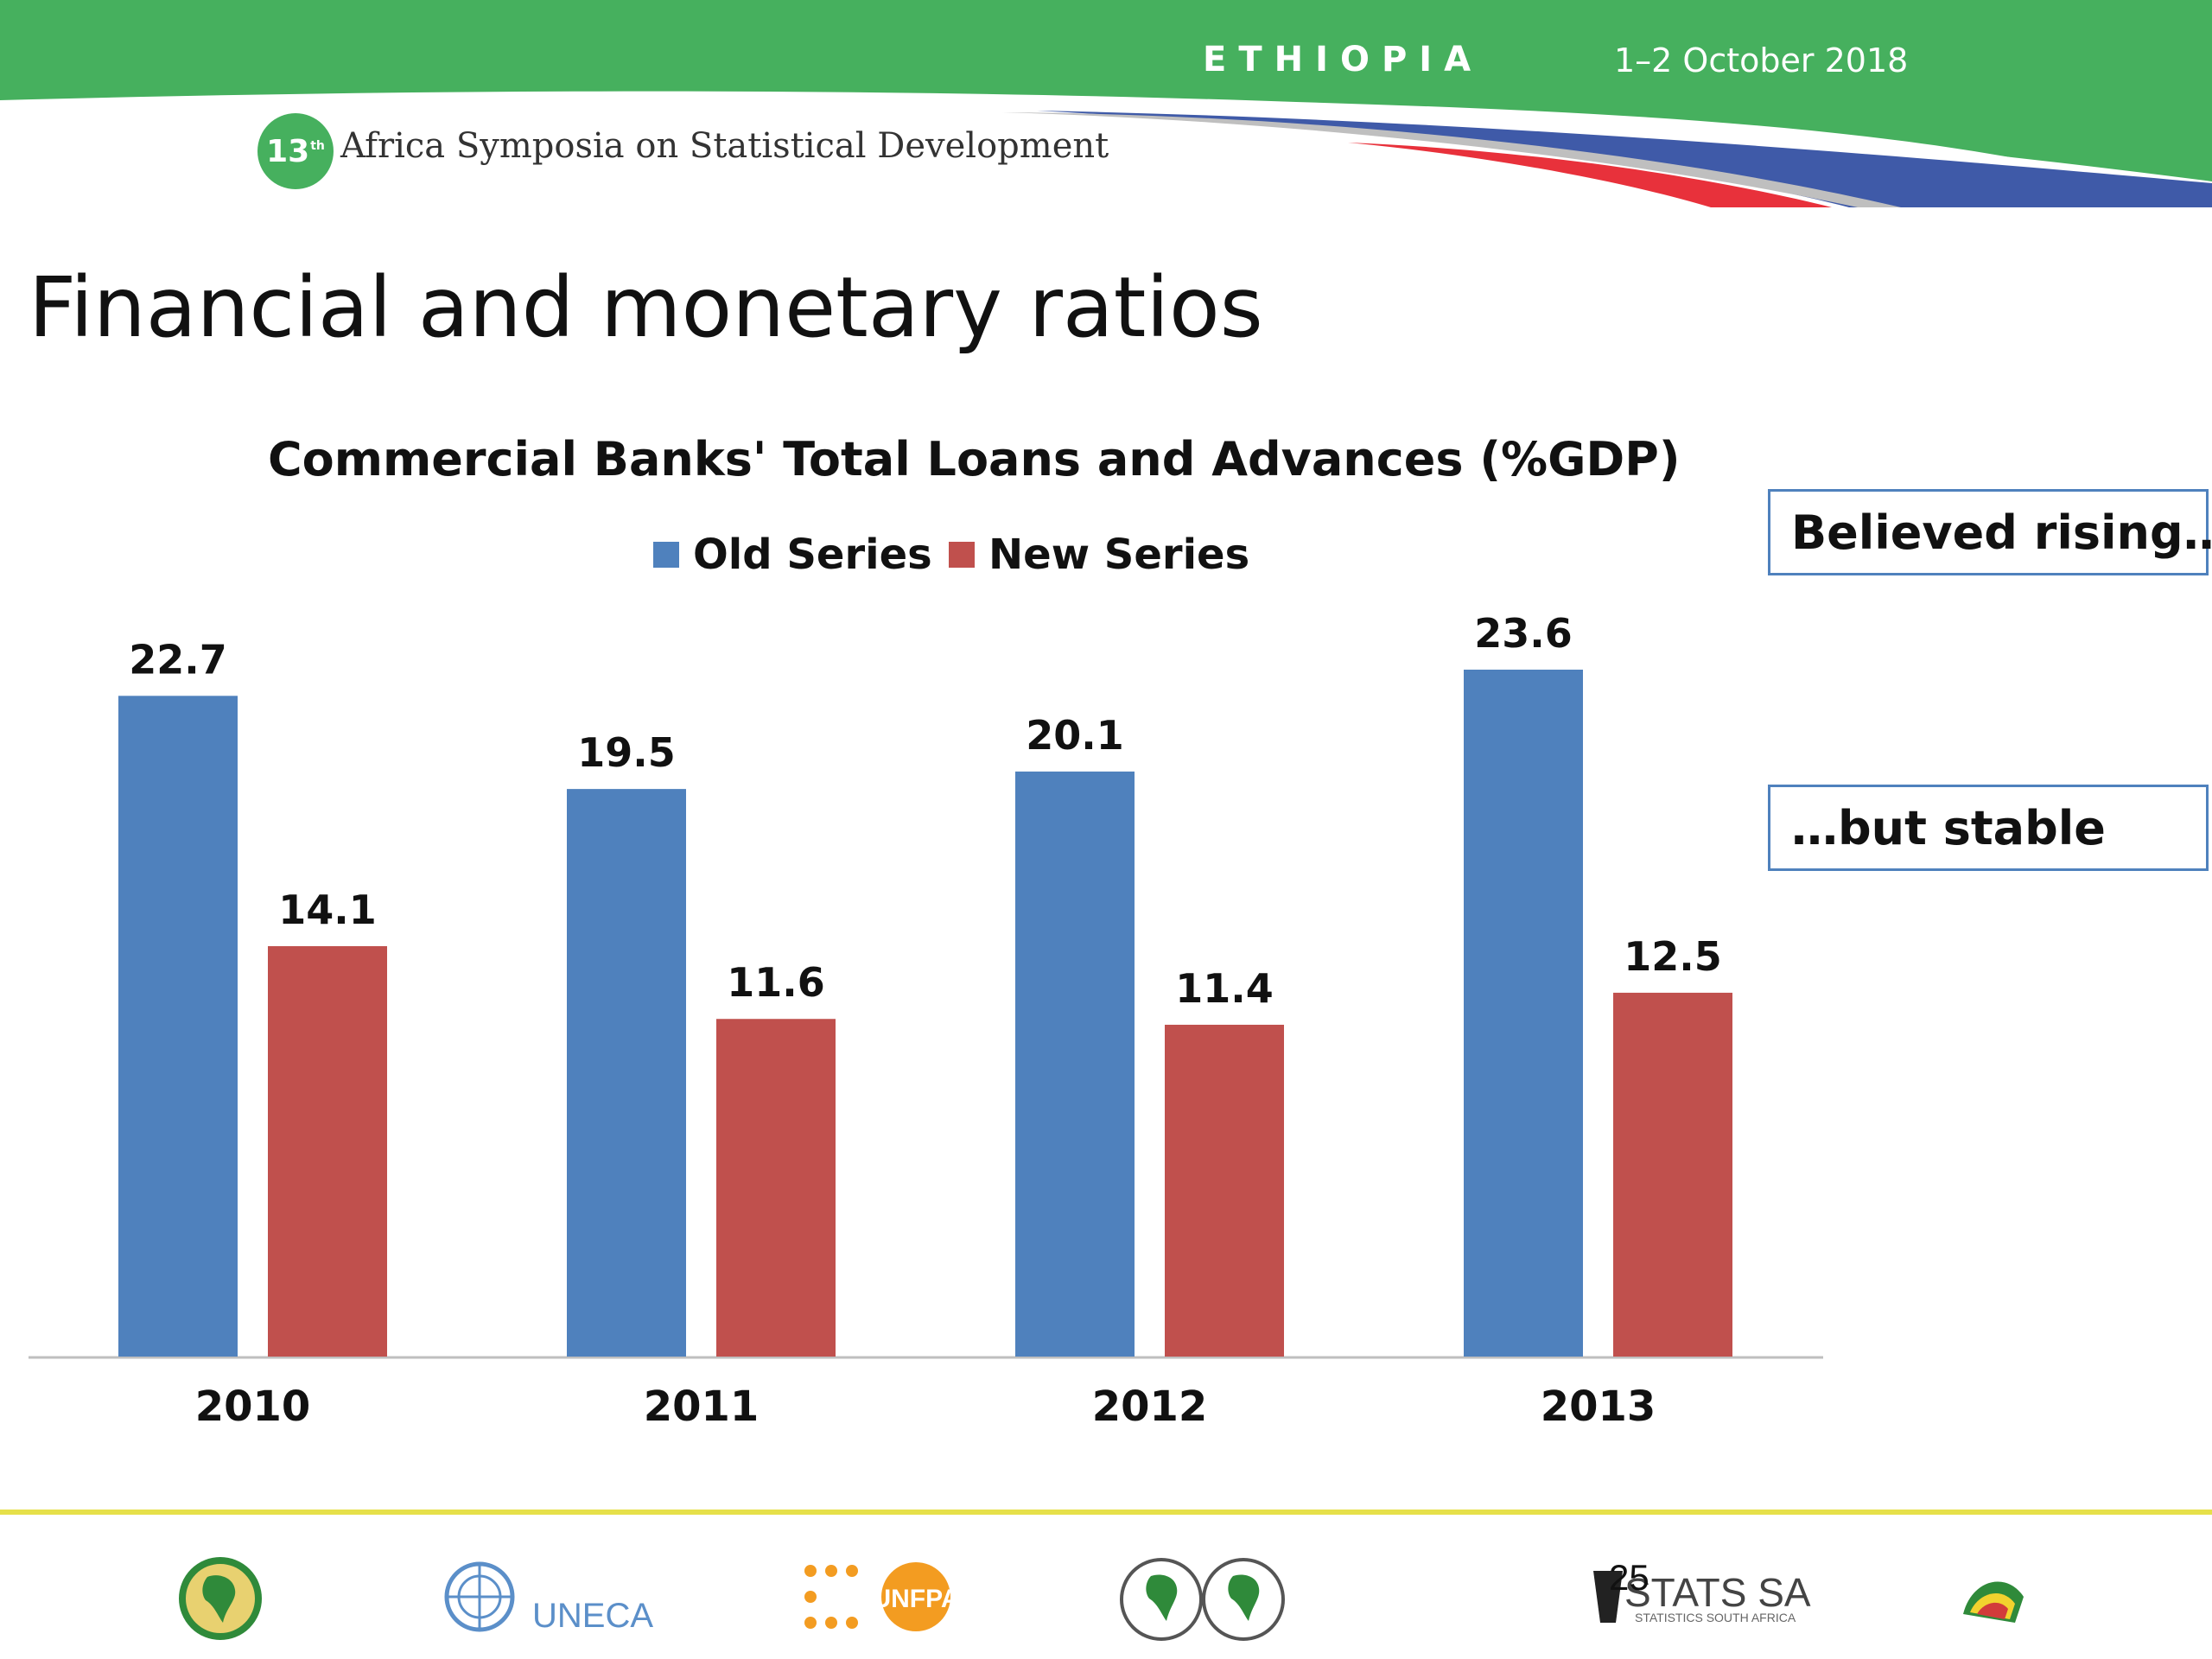 This screenshot has width=2212, height=1659. What do you see at coordinates (327, 910) in the screenshot?
I see `data-label-new-series-2010: 14.1` at bounding box center [327, 910].